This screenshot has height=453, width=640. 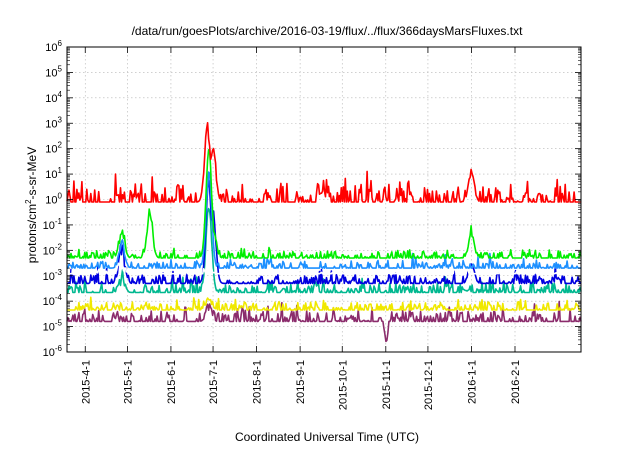 I want to click on y-tick-label: 10⁵, so click(x=53, y=71).